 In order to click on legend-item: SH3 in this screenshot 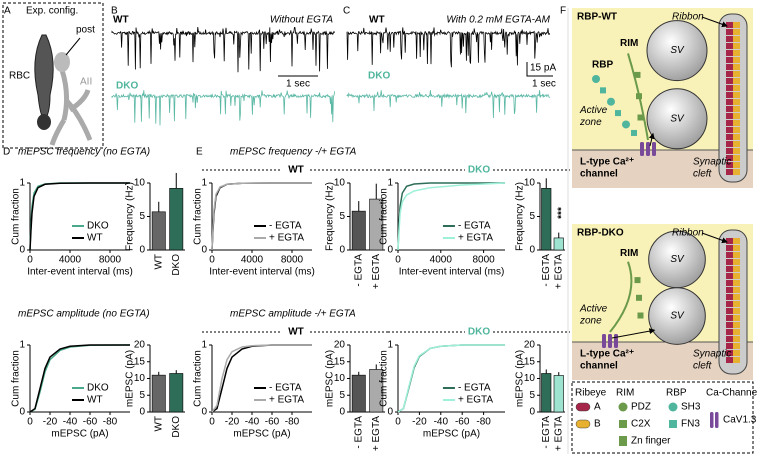, I will do `click(691, 407)`.